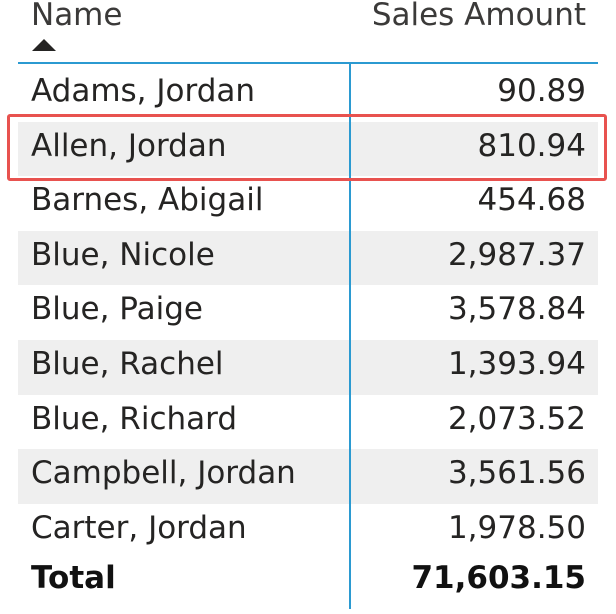 This screenshot has height=614, width=616. What do you see at coordinates (123, 254) in the screenshot?
I see `cell-name: Blue, Nicole` at bounding box center [123, 254].